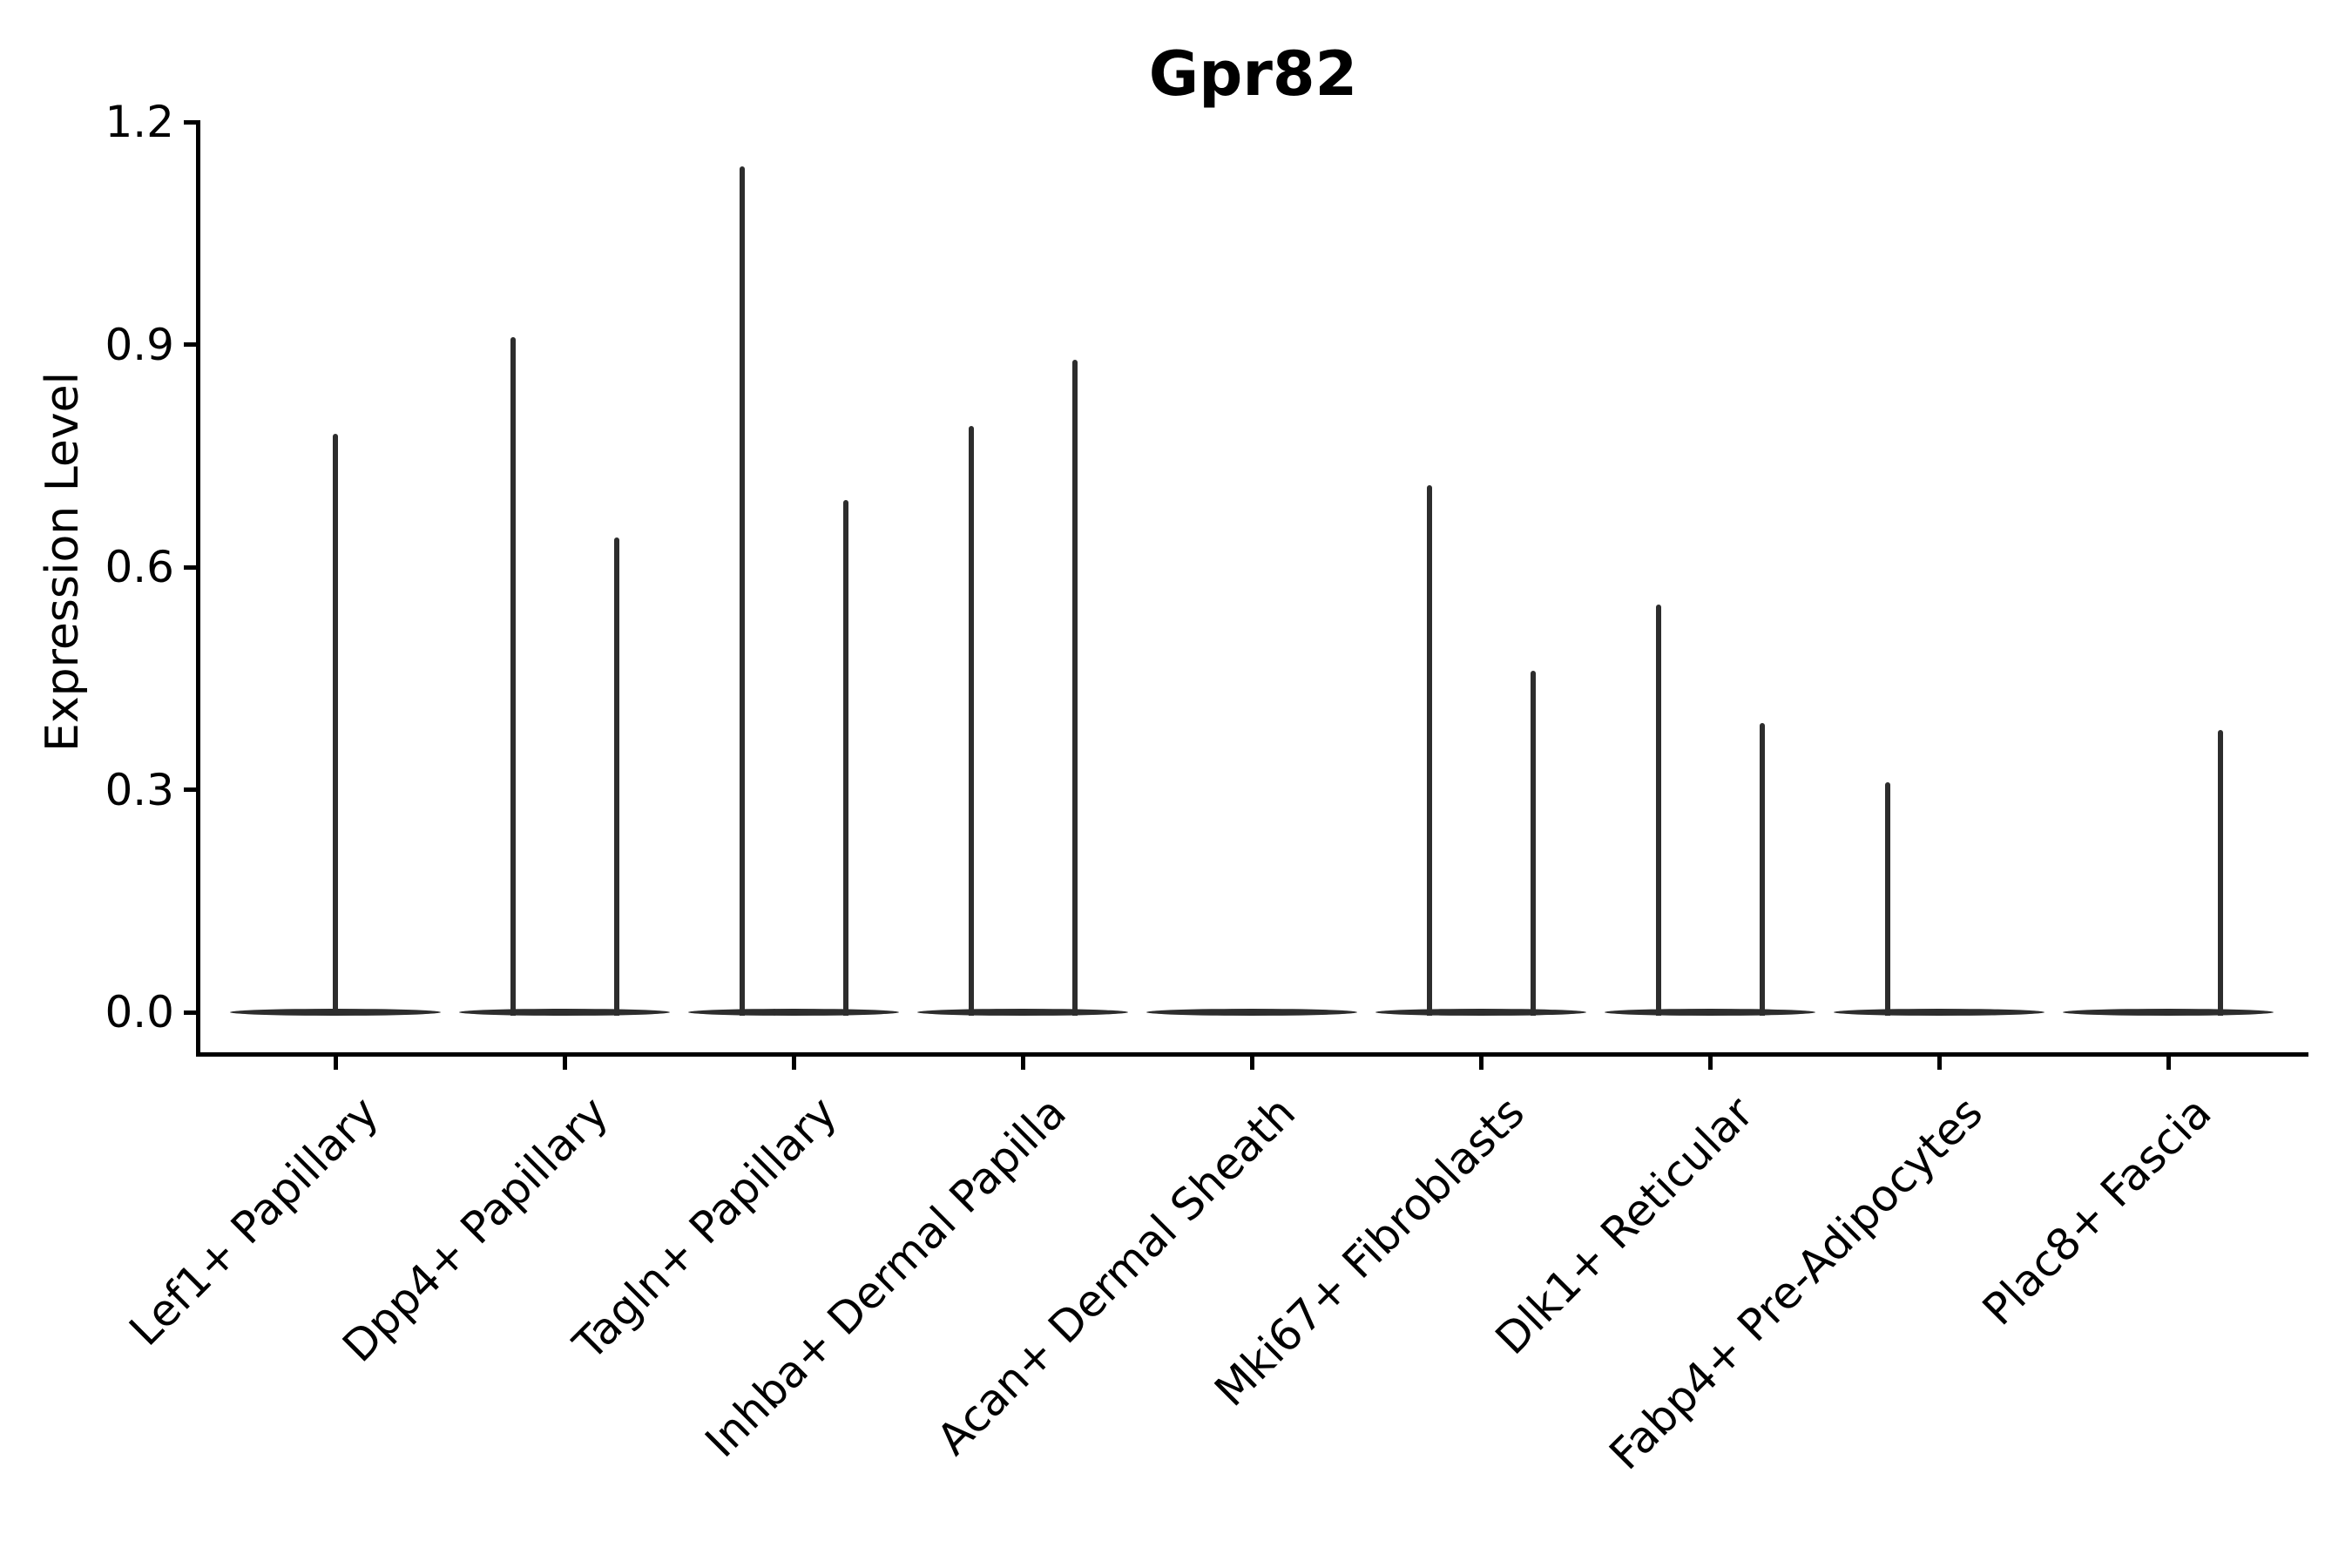  What do you see at coordinates (1251, 1054) in the screenshot?
I see `x-axis-spine` at bounding box center [1251, 1054].